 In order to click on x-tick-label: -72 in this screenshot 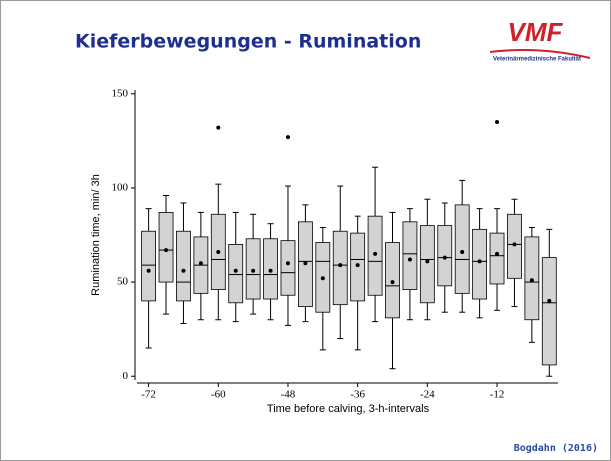, I will do `click(148, 395)`.